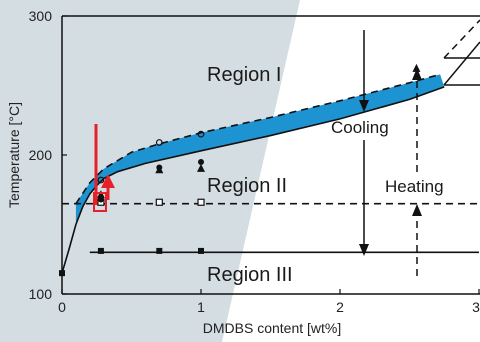  I want to click on y-tick-100: 100, so click(41, 294).